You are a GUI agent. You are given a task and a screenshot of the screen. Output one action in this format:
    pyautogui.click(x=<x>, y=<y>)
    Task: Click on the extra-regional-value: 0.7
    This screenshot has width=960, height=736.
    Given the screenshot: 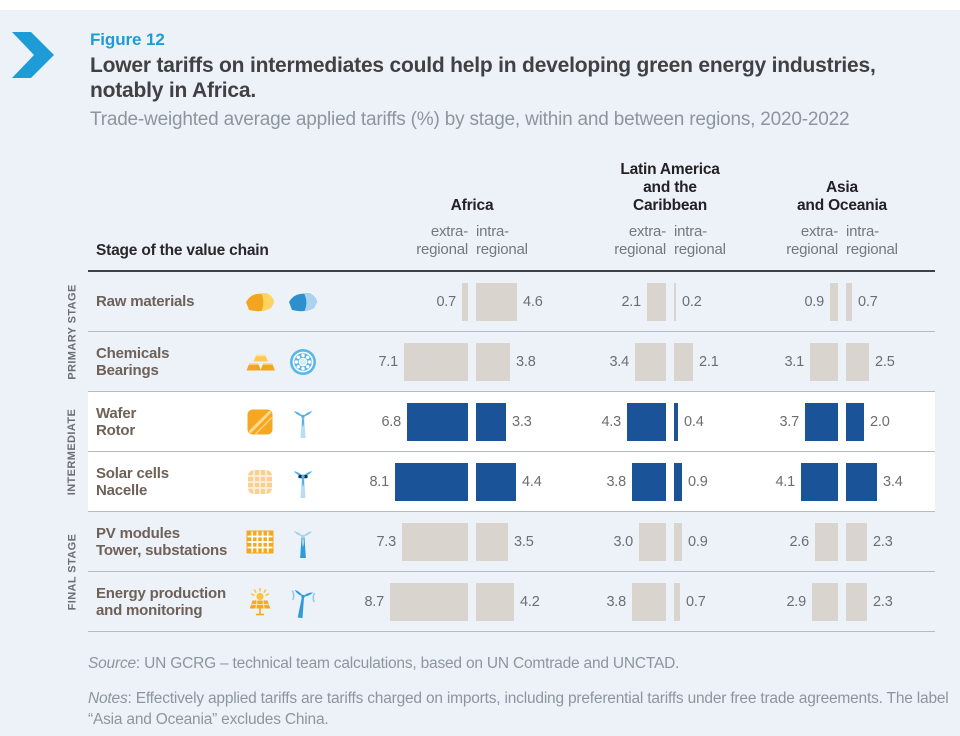 What is the action you would take?
    pyautogui.click(x=446, y=301)
    